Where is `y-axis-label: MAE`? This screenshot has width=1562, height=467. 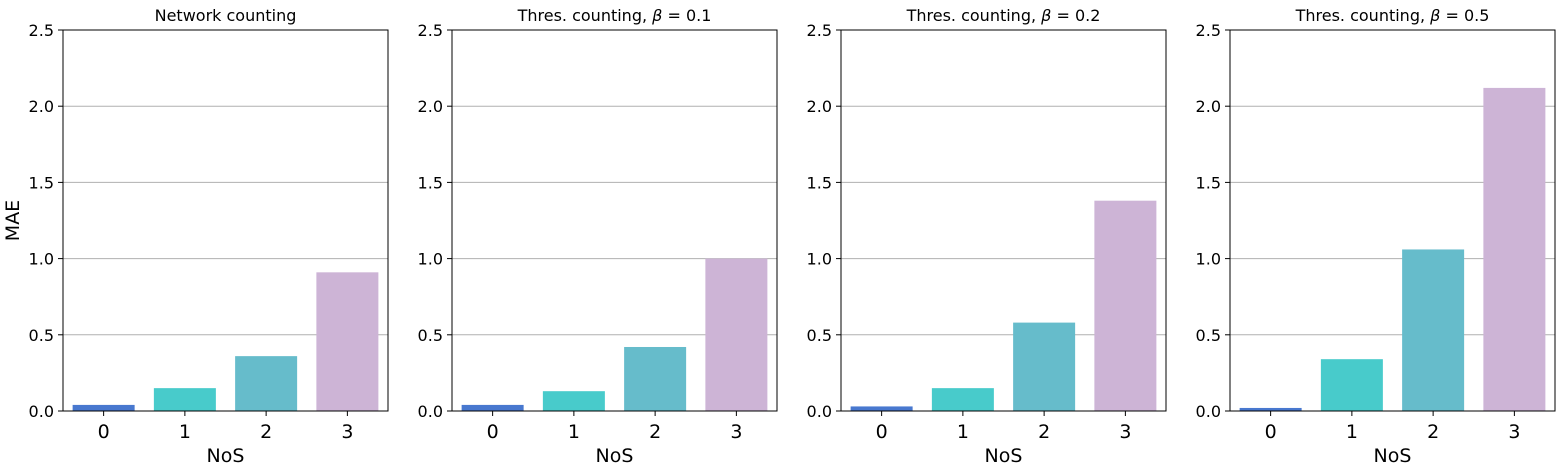
y-axis-label: MAE is located at coordinates (13, 220).